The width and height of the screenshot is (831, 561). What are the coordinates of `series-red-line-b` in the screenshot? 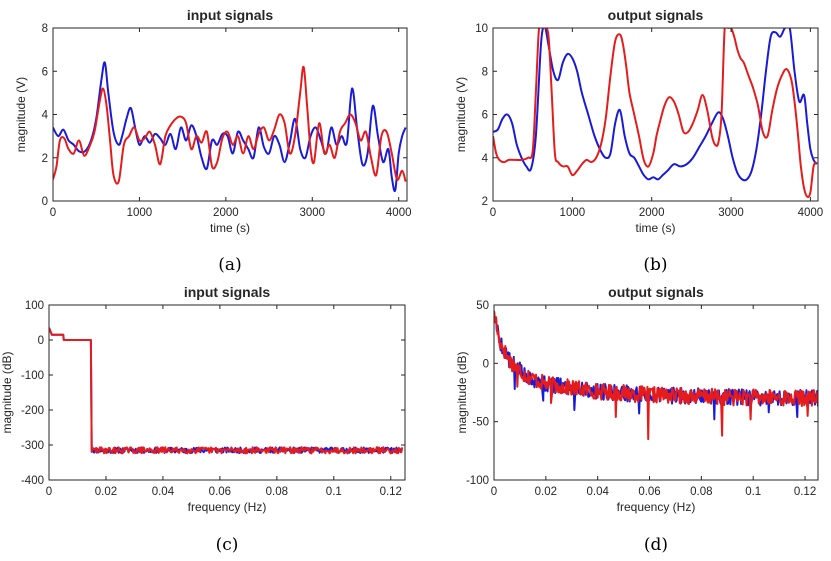 It's located at (655, 113).